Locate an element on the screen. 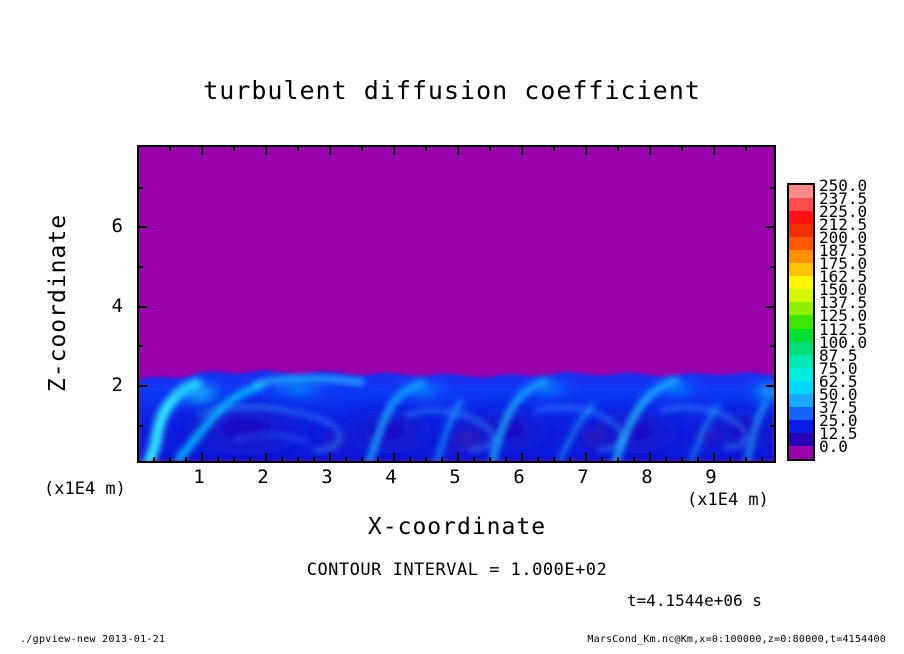 This screenshot has width=904, height=654. x-axis-tick-label: 3 is located at coordinates (327, 477).